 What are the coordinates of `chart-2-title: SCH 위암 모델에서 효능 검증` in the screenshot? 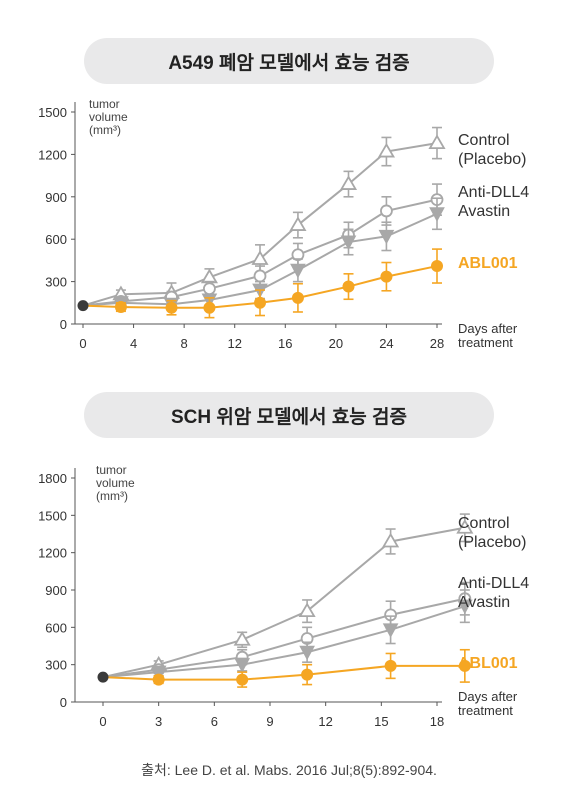 It's located at (289, 415).